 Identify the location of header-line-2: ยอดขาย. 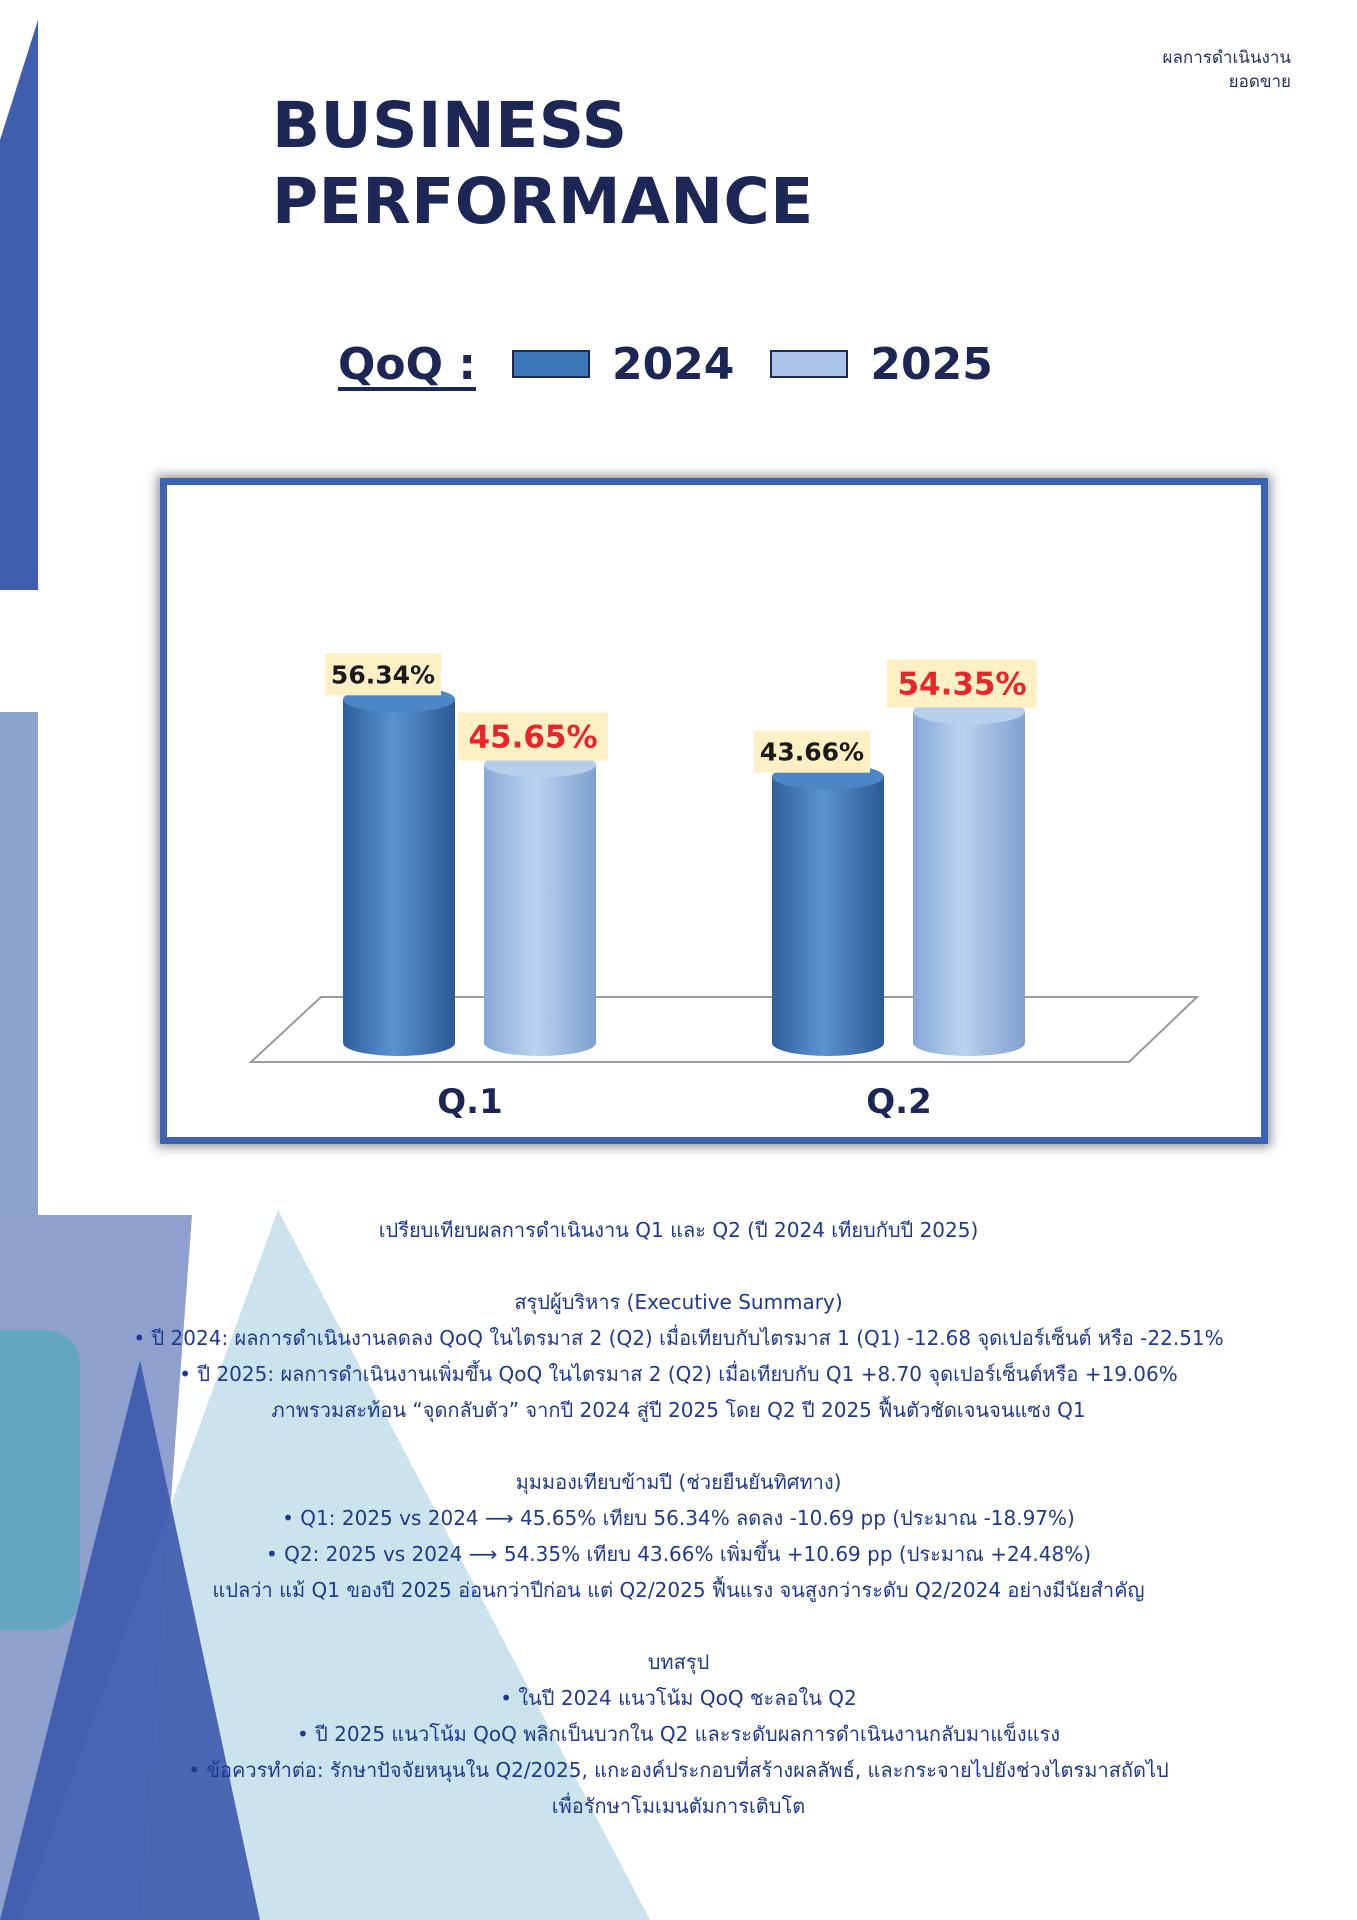
(1259, 82).